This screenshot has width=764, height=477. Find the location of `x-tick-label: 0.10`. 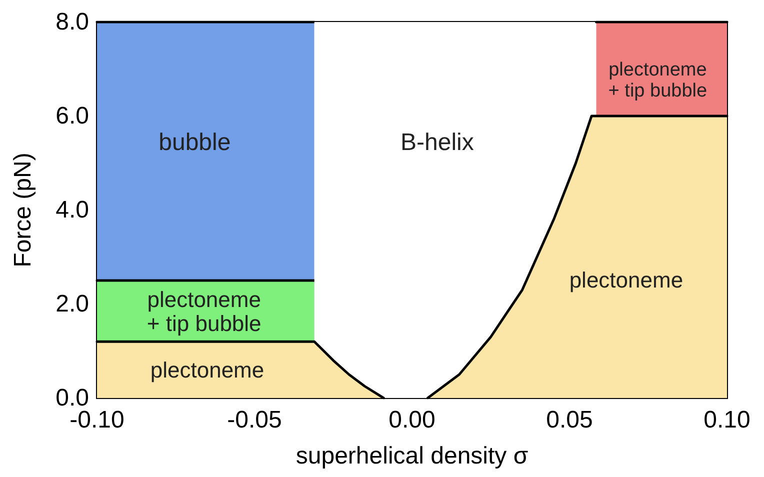

x-tick-label: 0.10 is located at coordinates (727, 420).